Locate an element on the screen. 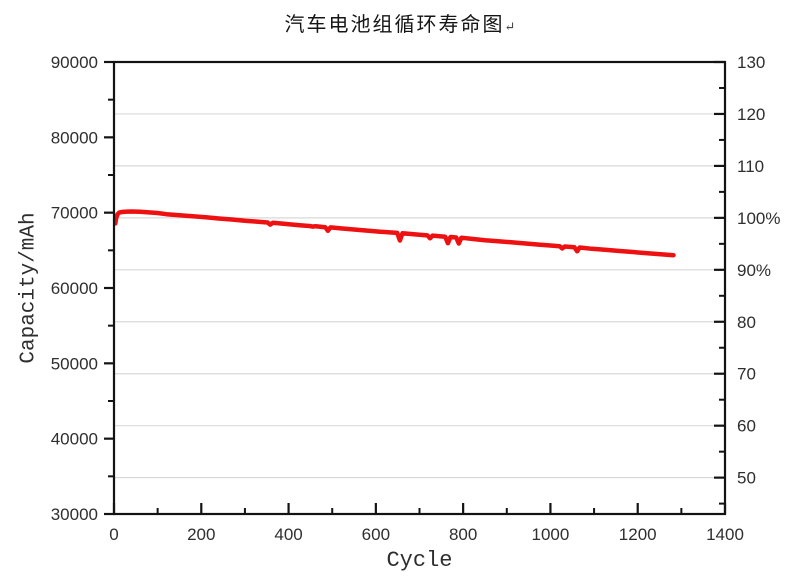 Image resolution: width=800 pixels, height=580 pixels. right-axis-tick-label: 120 is located at coordinates (751, 114).